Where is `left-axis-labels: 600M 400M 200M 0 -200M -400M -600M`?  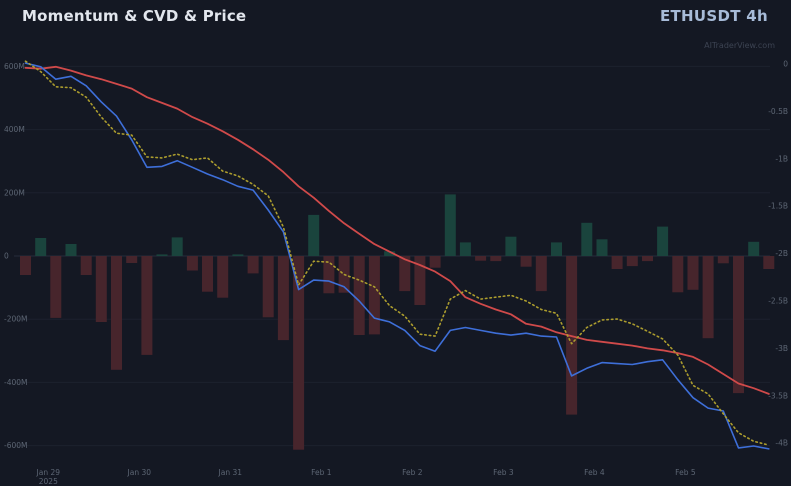 left-axis-labels: 600M 400M 200M 0 -200M -400M -600M is located at coordinates (16, 256).